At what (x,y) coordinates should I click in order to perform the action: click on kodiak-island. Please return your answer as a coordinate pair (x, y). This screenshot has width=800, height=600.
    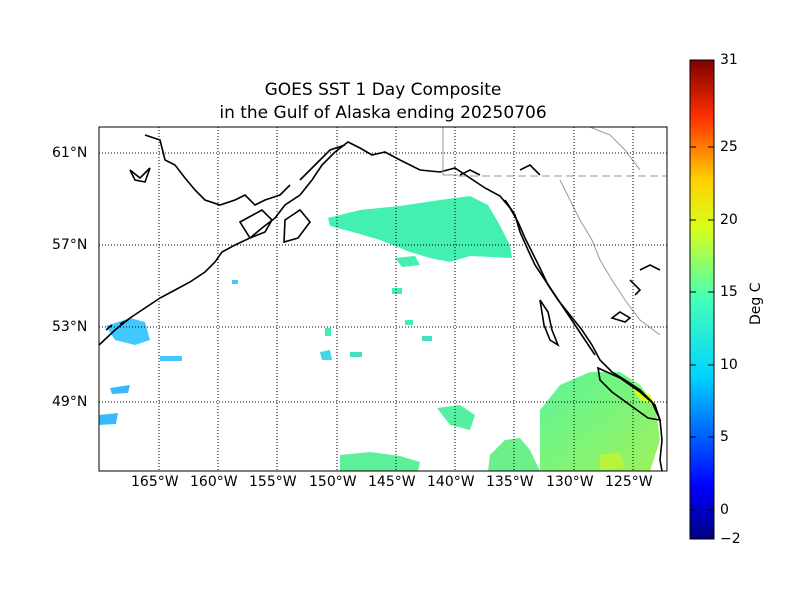
    Looking at the image, I should click on (256, 224).